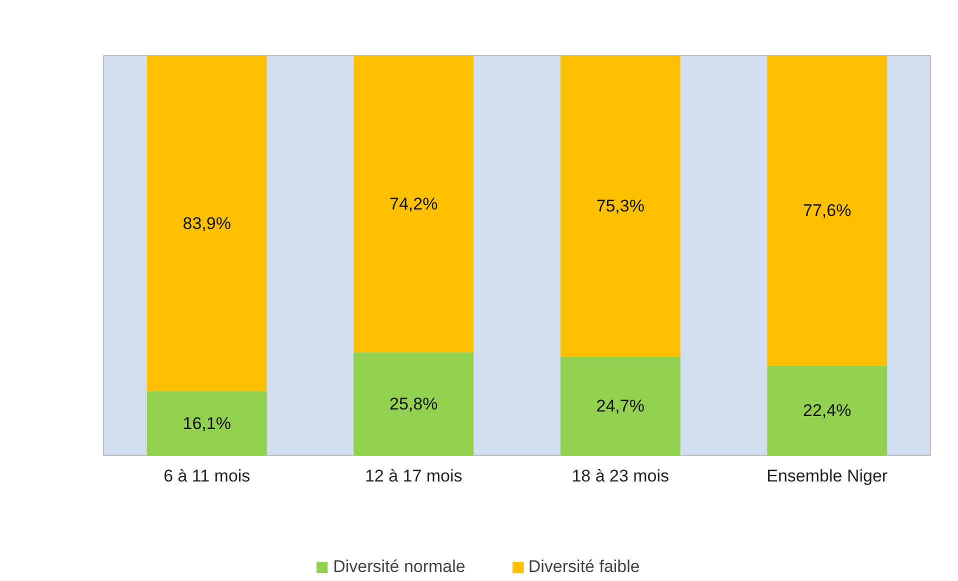 This screenshot has width=958, height=581. Describe the element at coordinates (207, 476) in the screenshot. I see `x-tick-label: 6 à 11 mois` at that location.